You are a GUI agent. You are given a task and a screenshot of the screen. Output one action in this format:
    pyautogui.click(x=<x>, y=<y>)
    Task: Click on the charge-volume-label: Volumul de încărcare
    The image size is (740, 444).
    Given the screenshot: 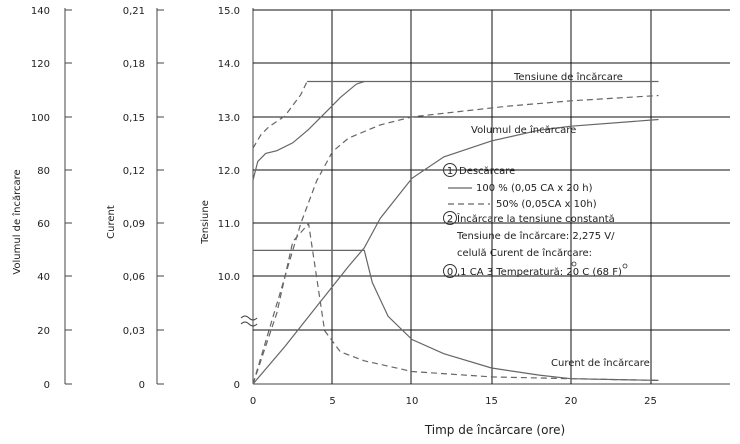 What is the action you would take?
    pyautogui.click(x=523, y=130)
    